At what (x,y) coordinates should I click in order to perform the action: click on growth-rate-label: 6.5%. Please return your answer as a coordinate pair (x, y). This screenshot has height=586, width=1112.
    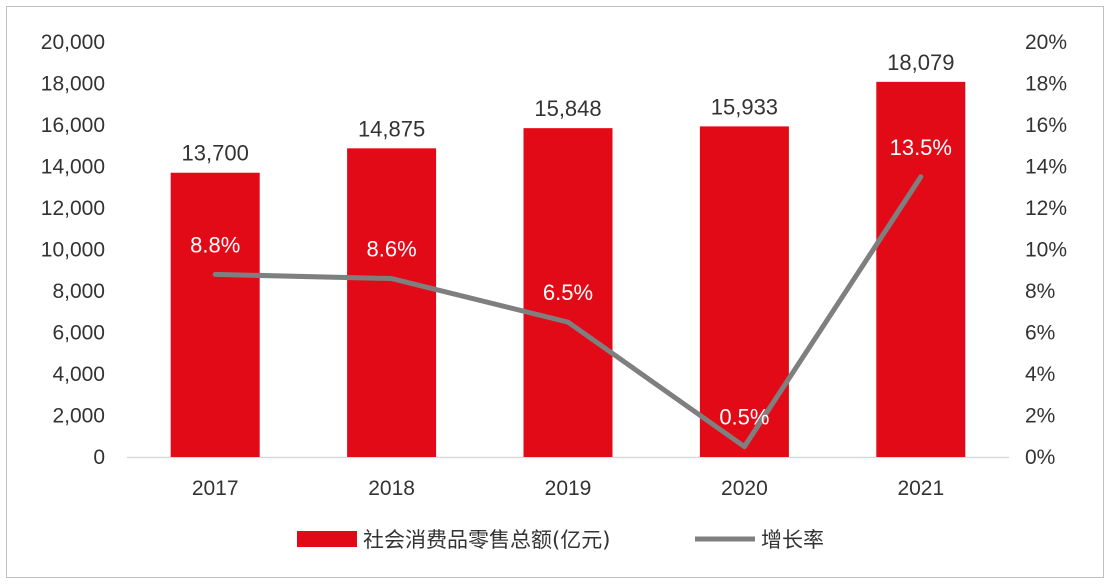
    Looking at the image, I should click on (568, 292).